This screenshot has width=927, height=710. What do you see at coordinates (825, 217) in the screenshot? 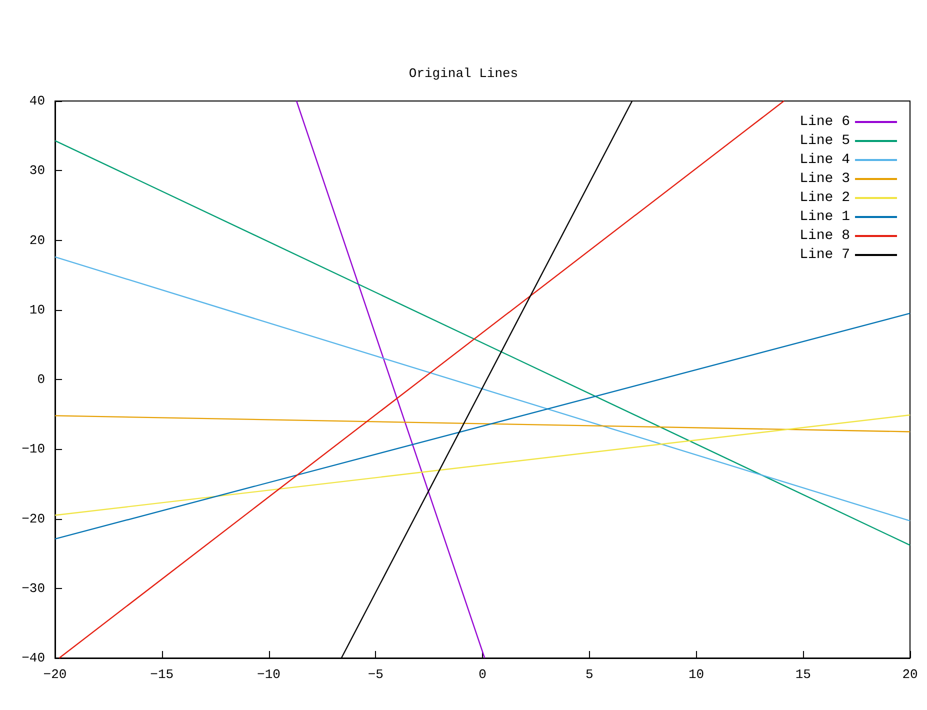
I see `legend-label: Line 1` at bounding box center [825, 217].